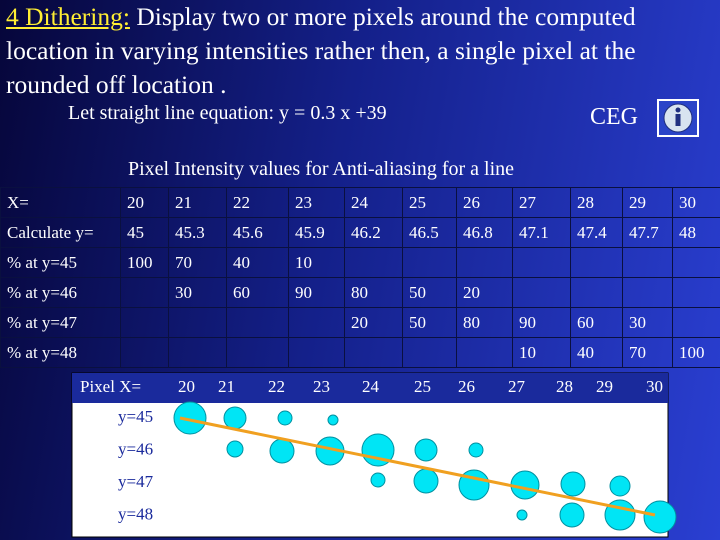  I want to click on table-cell: 23, so click(316, 202).